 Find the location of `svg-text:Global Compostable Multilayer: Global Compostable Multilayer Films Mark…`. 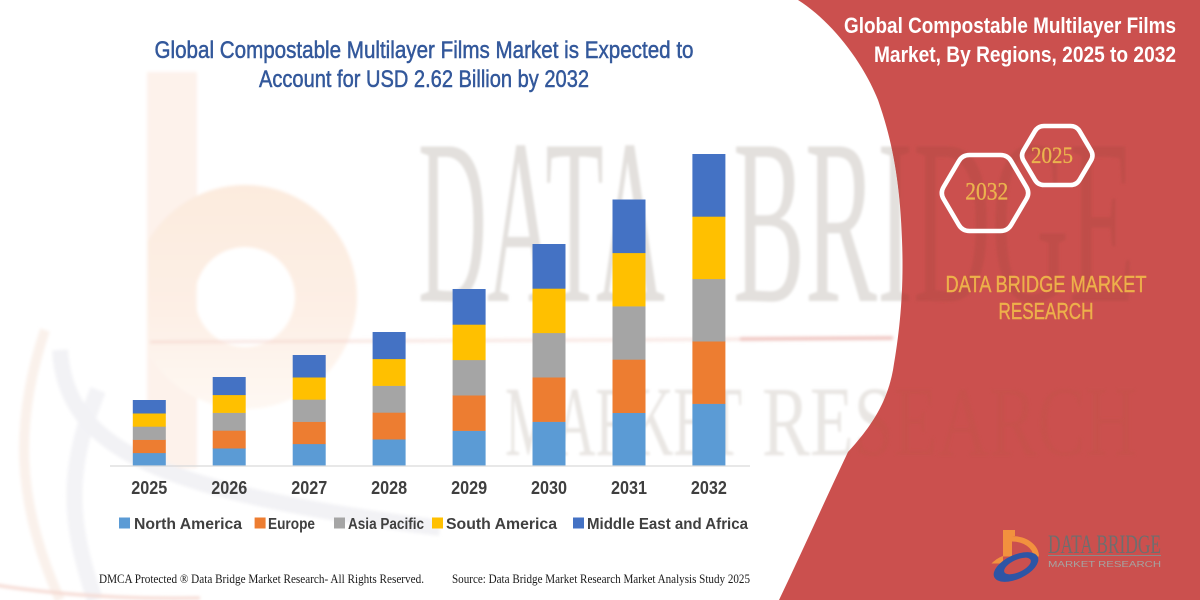

svg-text:Global Compostable Multilayer: Global Compostable Multilayer Films Mark… is located at coordinates (424, 50).